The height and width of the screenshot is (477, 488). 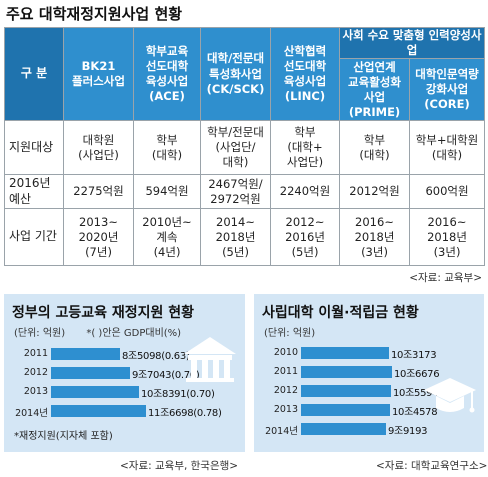 I want to click on bar-row: 2013 10조4578, so click(x=369, y=410).